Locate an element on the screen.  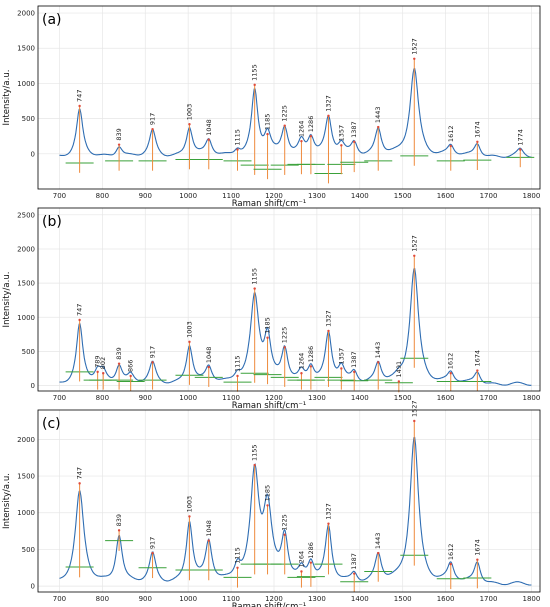
peak-label: 1225 is located at coordinates (285, 522).